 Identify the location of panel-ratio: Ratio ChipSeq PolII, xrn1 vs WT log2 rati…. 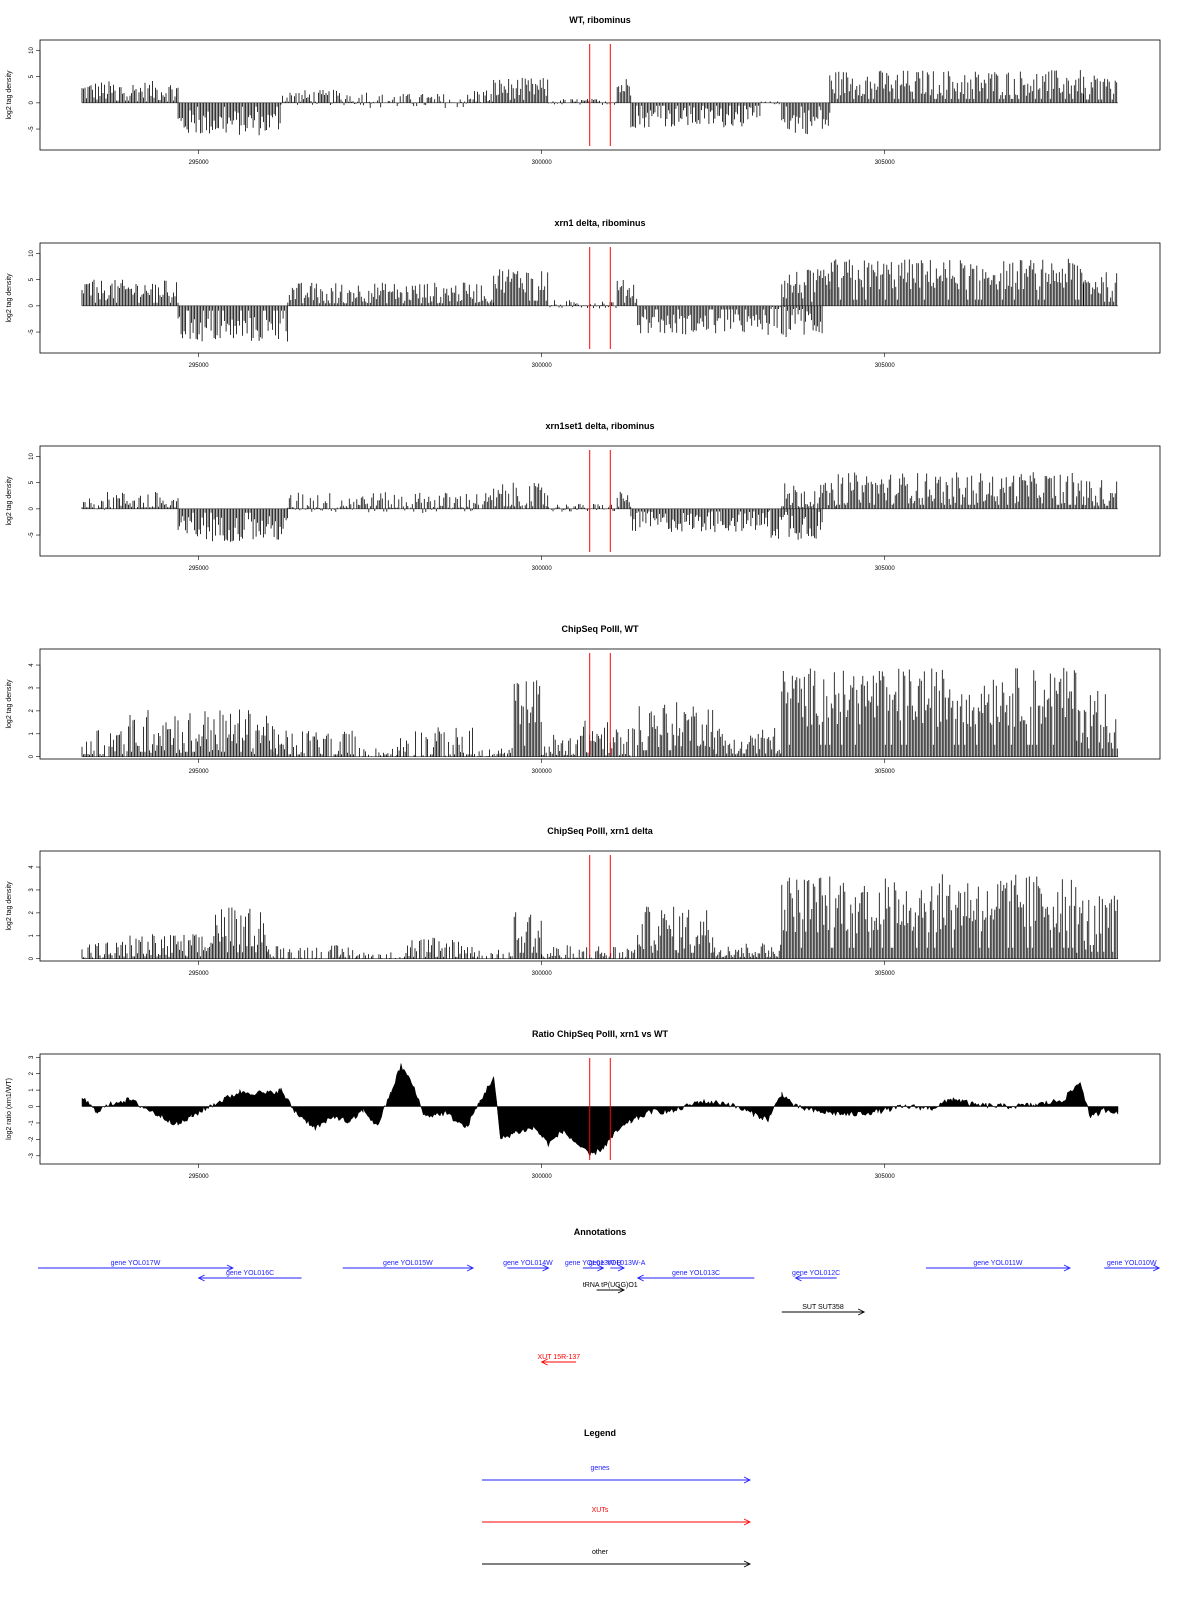
(583, 1104).